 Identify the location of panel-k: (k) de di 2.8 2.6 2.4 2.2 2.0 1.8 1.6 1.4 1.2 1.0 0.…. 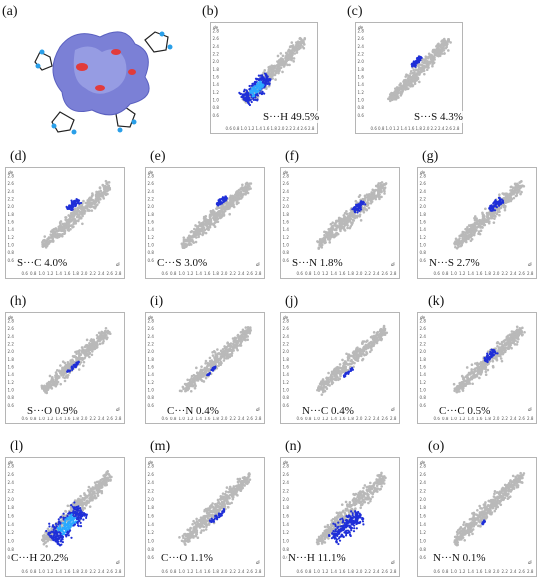
(479, 360).